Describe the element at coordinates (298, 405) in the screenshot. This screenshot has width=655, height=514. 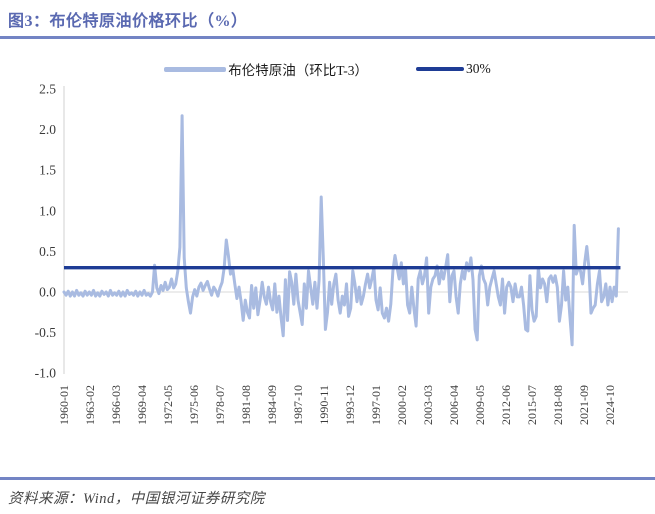
I see `x-tick-label: 1987-10` at that location.